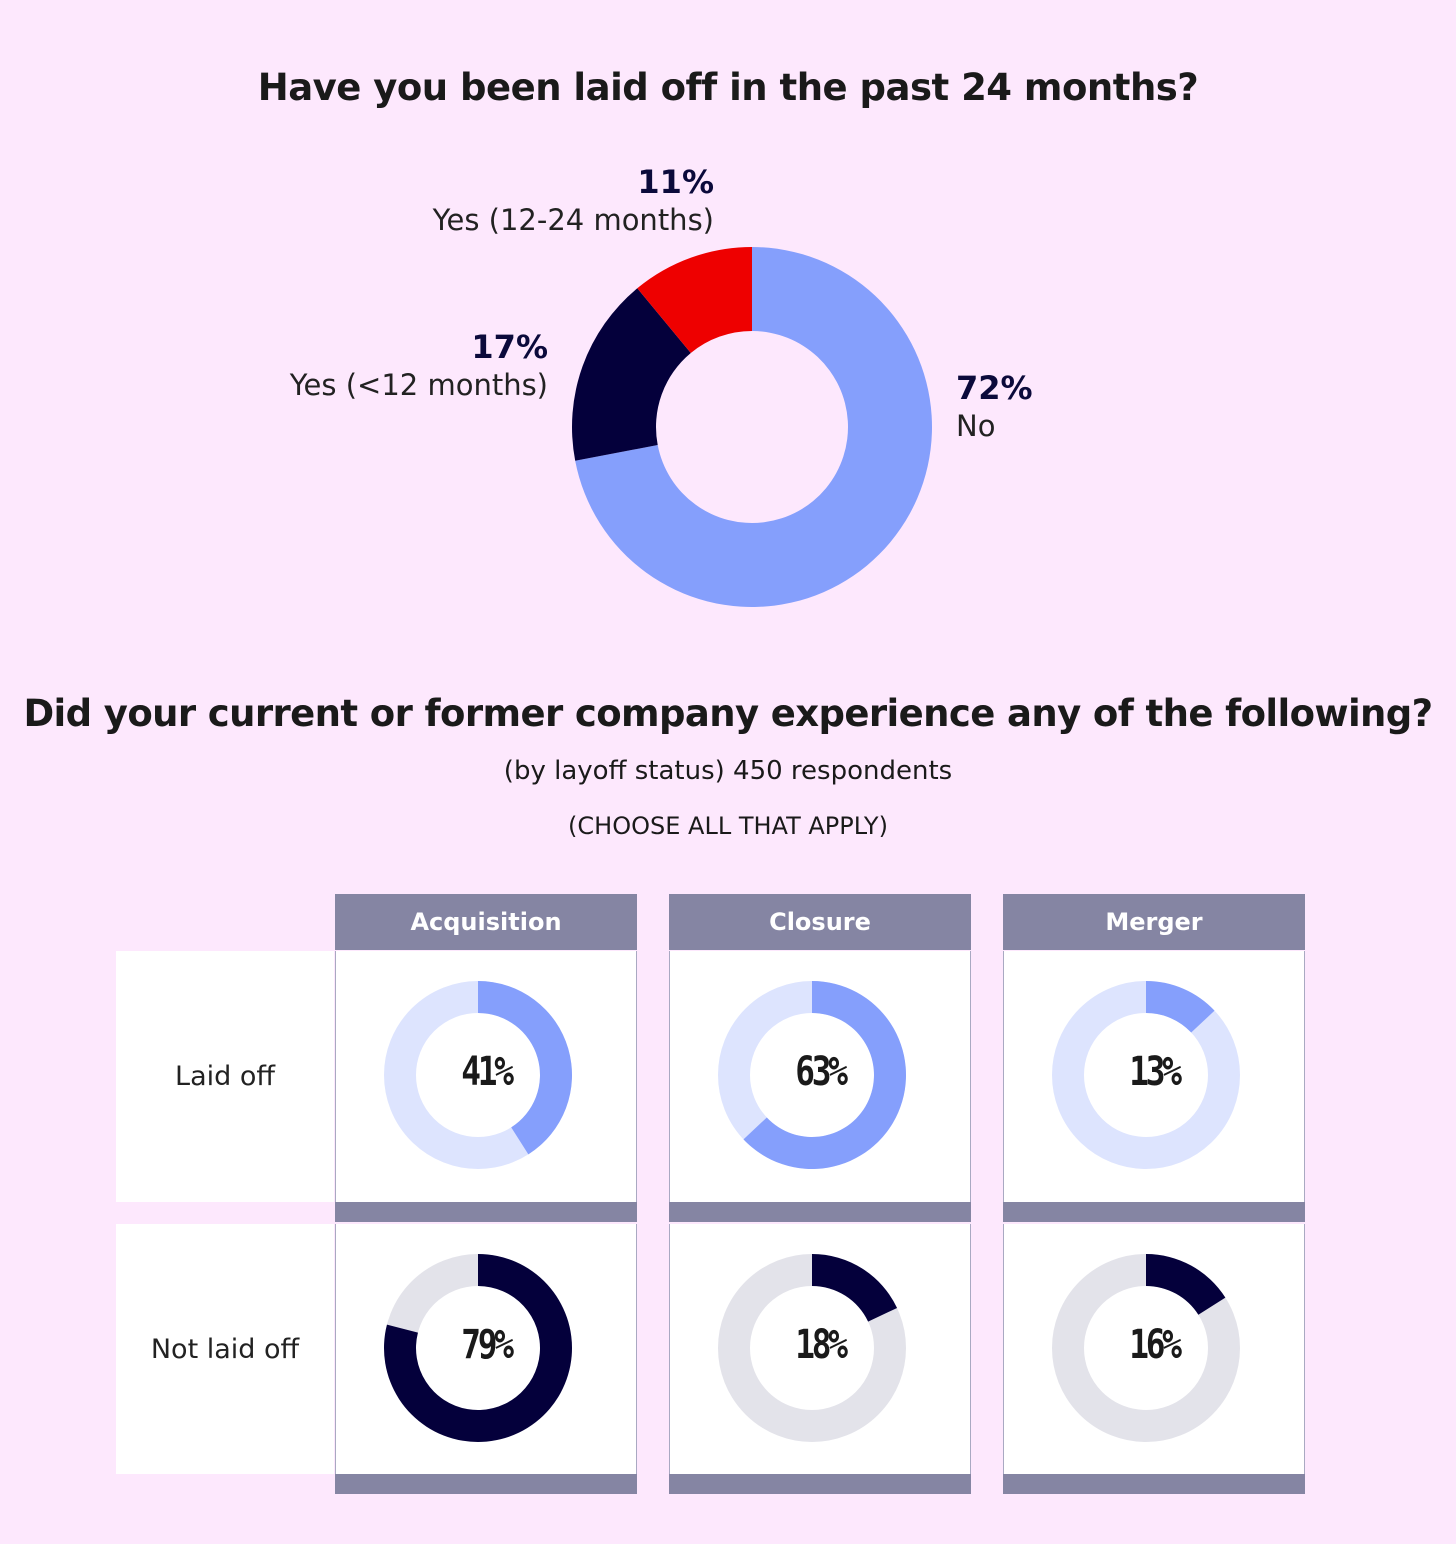 The width and height of the screenshot is (1456, 1544). I want to click on pie-text-yes-lt12: Yes (<12 months), so click(418, 385).